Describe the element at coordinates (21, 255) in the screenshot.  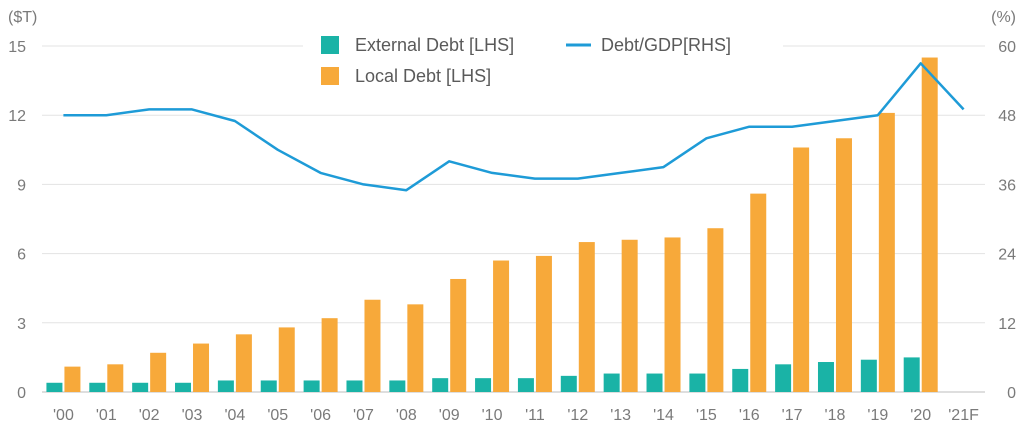
I see `left-axis-tick: 6` at that location.